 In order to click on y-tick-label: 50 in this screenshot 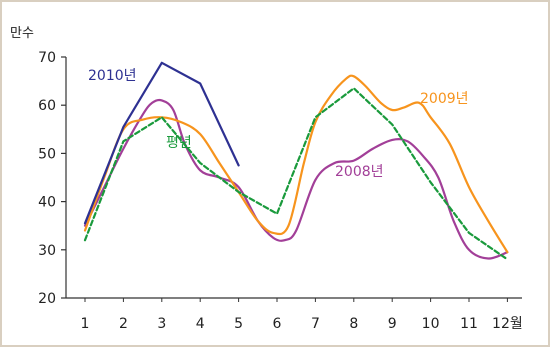, I will do `click(47, 154)`.